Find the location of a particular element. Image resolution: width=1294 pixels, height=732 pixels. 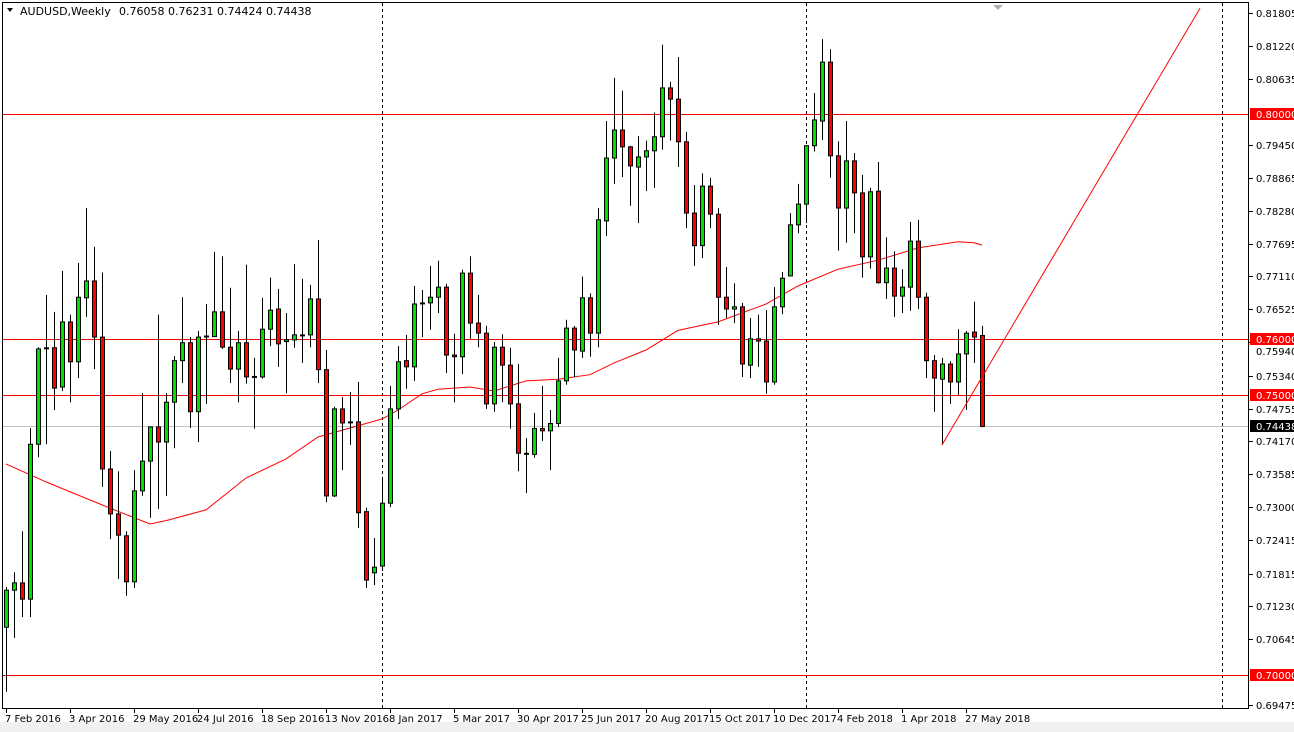

level-price-label-box is located at coordinates (1272, 395).